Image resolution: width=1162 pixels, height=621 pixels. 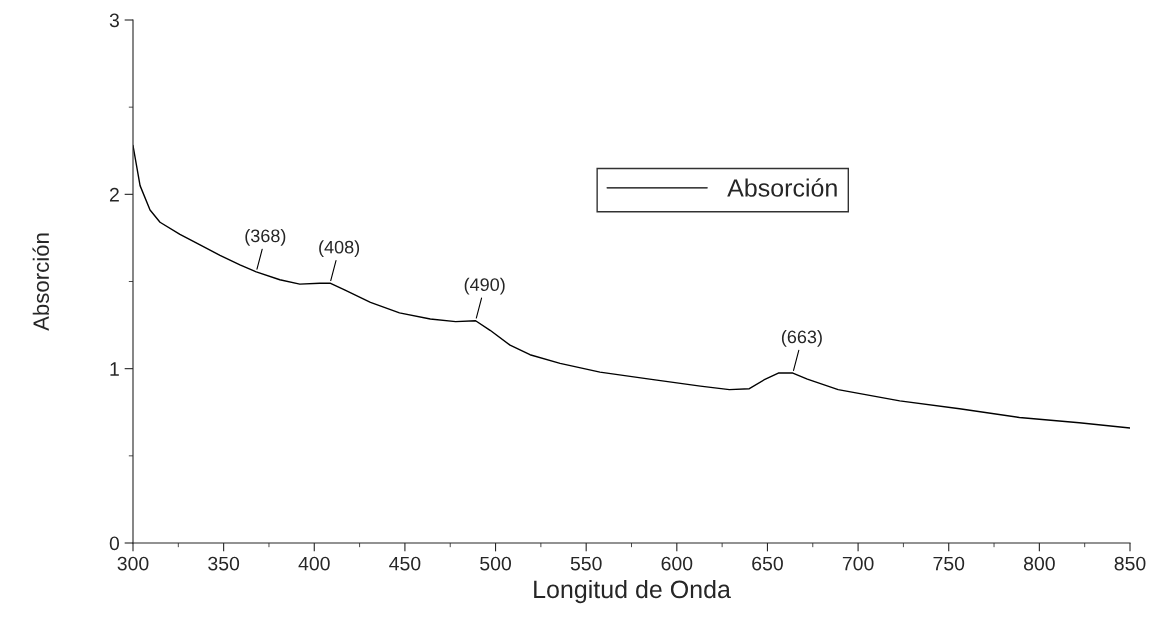 What do you see at coordinates (265, 237) in the screenshot?
I see `annotation: (368)` at bounding box center [265, 237].